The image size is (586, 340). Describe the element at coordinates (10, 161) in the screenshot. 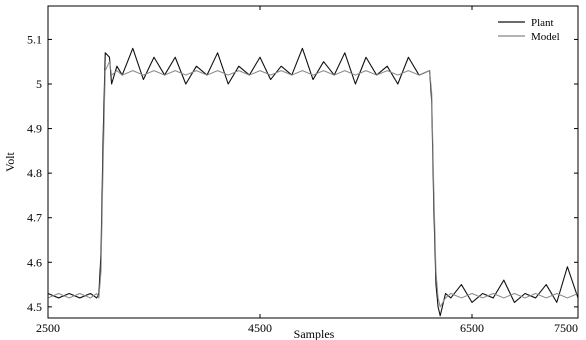

I see `y-axis-label: Volt` at that location.